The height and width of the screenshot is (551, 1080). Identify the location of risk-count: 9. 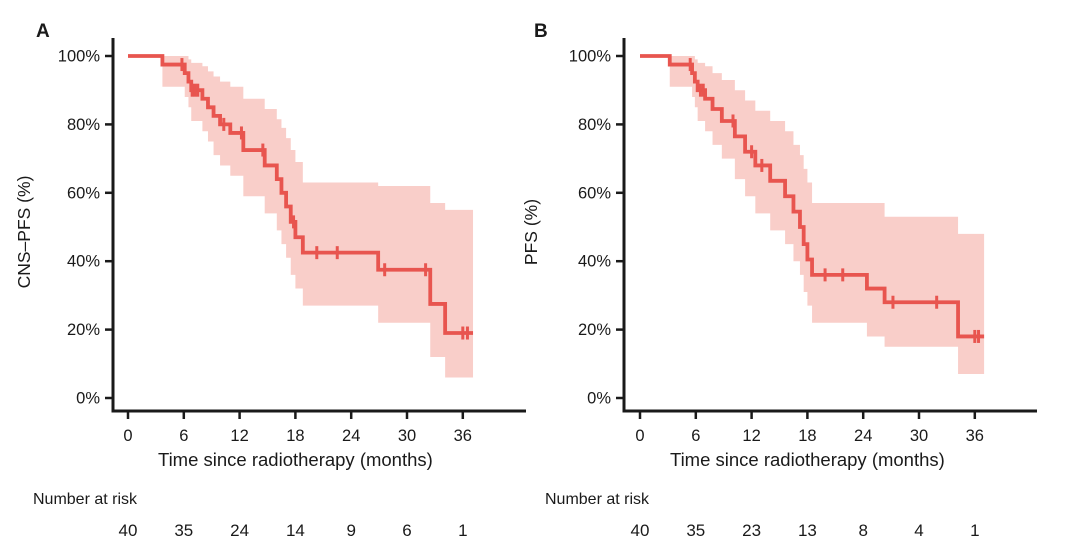
(350, 530).